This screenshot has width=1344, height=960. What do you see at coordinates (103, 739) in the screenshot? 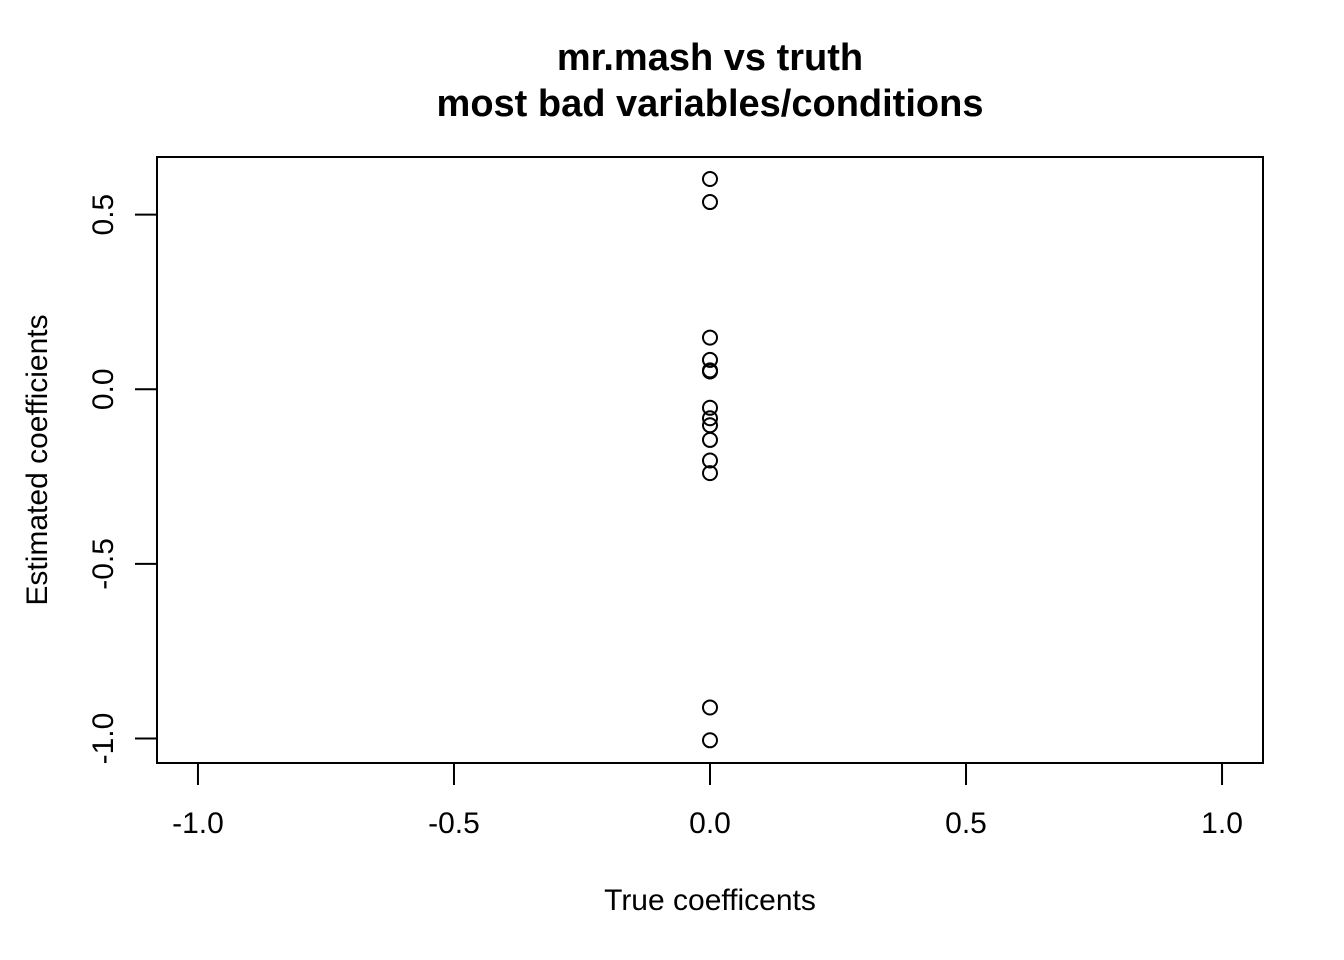
I see `y-tick-label: -1.0` at bounding box center [103, 739].